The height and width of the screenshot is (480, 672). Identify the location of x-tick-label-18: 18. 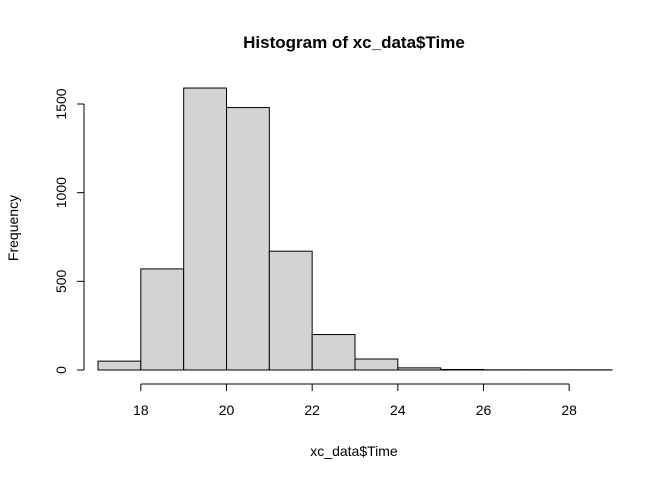
(141, 410).